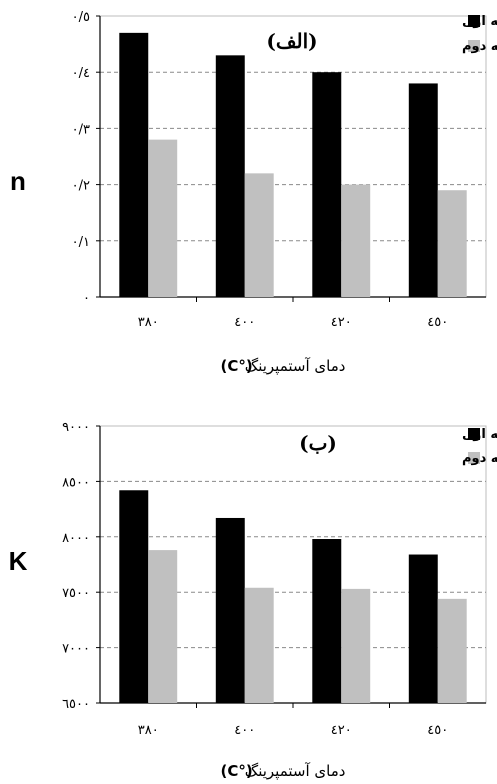 This screenshot has height=784, width=497. Describe the element at coordinates (81, 242) in the screenshot. I see `y-tick-label: ۰/۱` at that location.